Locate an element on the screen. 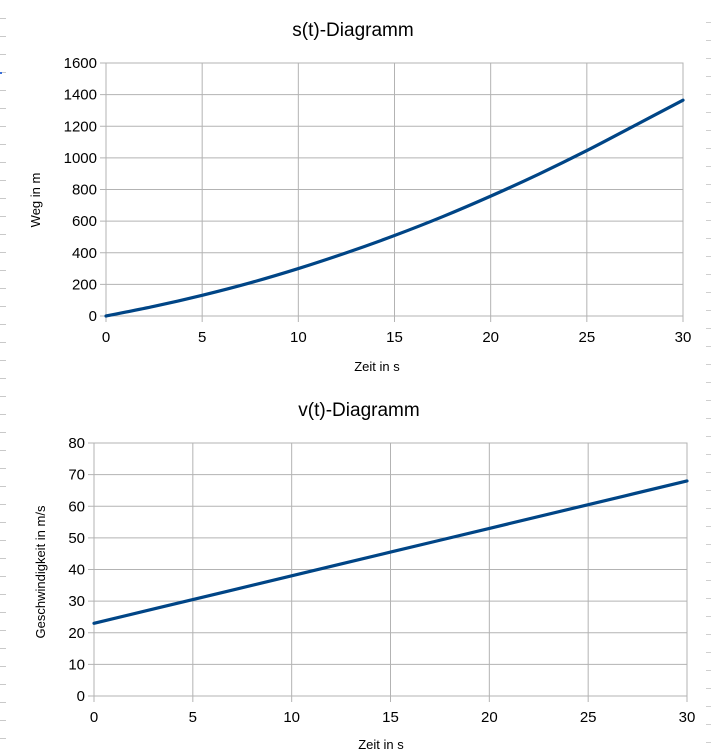 The height and width of the screenshot is (753, 711). y-tick-label: 50 is located at coordinates (76, 538).